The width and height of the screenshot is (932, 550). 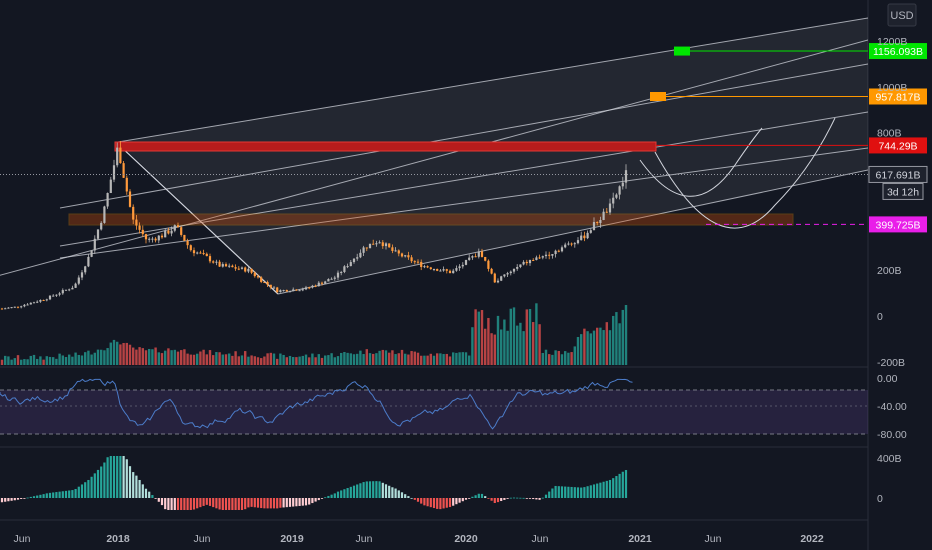 I want to click on last-price-badge, so click(x=898, y=174).